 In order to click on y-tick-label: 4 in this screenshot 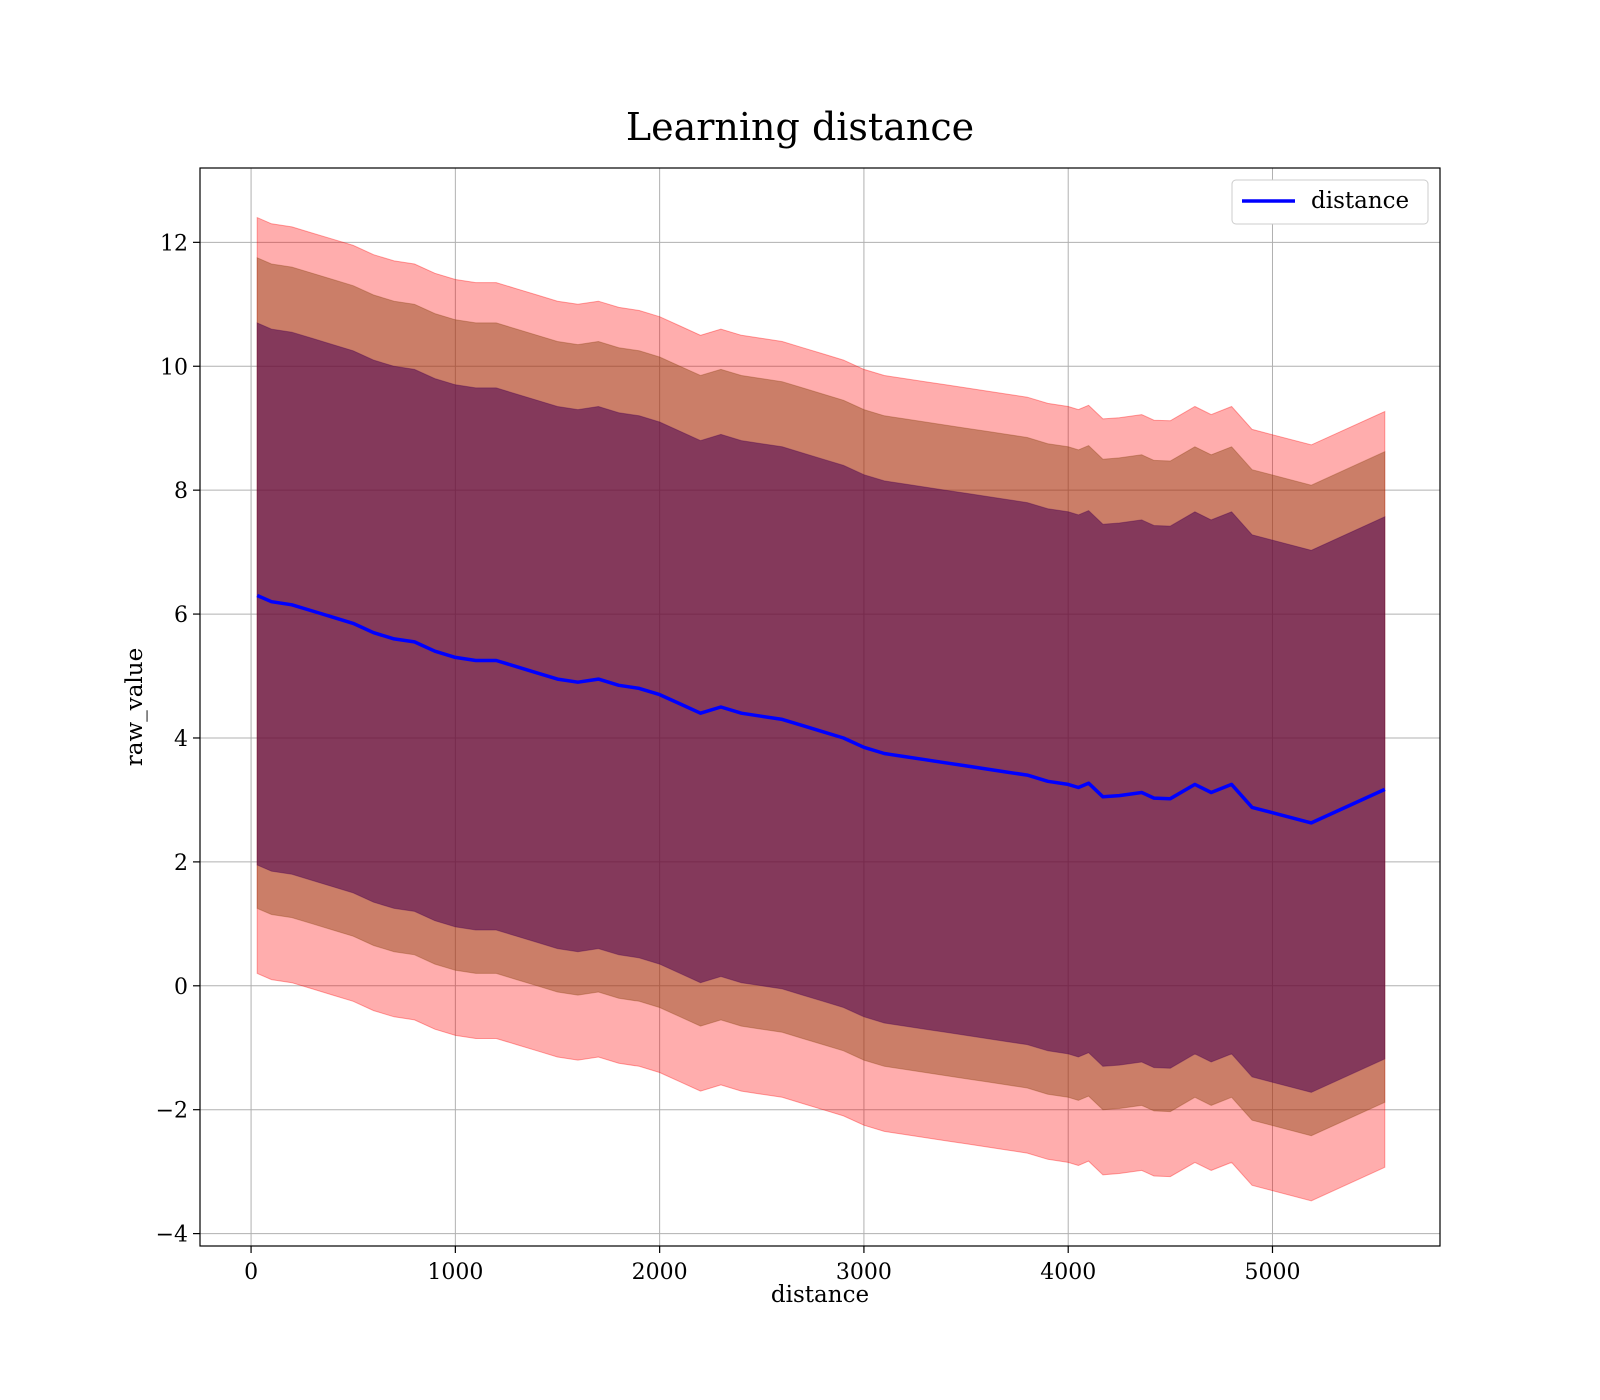, I will do `click(181, 739)`.